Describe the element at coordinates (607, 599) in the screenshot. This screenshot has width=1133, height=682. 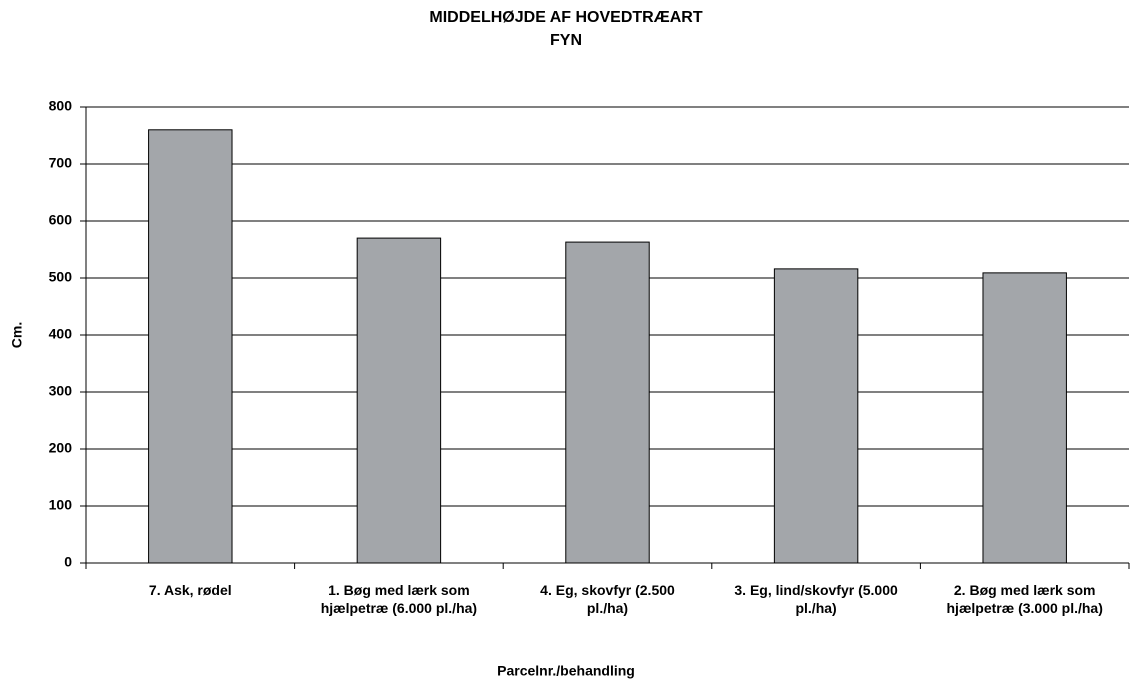
I see `x-tick-label: 4. Eg, skovfyr (2.500 pl./ha)` at that location.